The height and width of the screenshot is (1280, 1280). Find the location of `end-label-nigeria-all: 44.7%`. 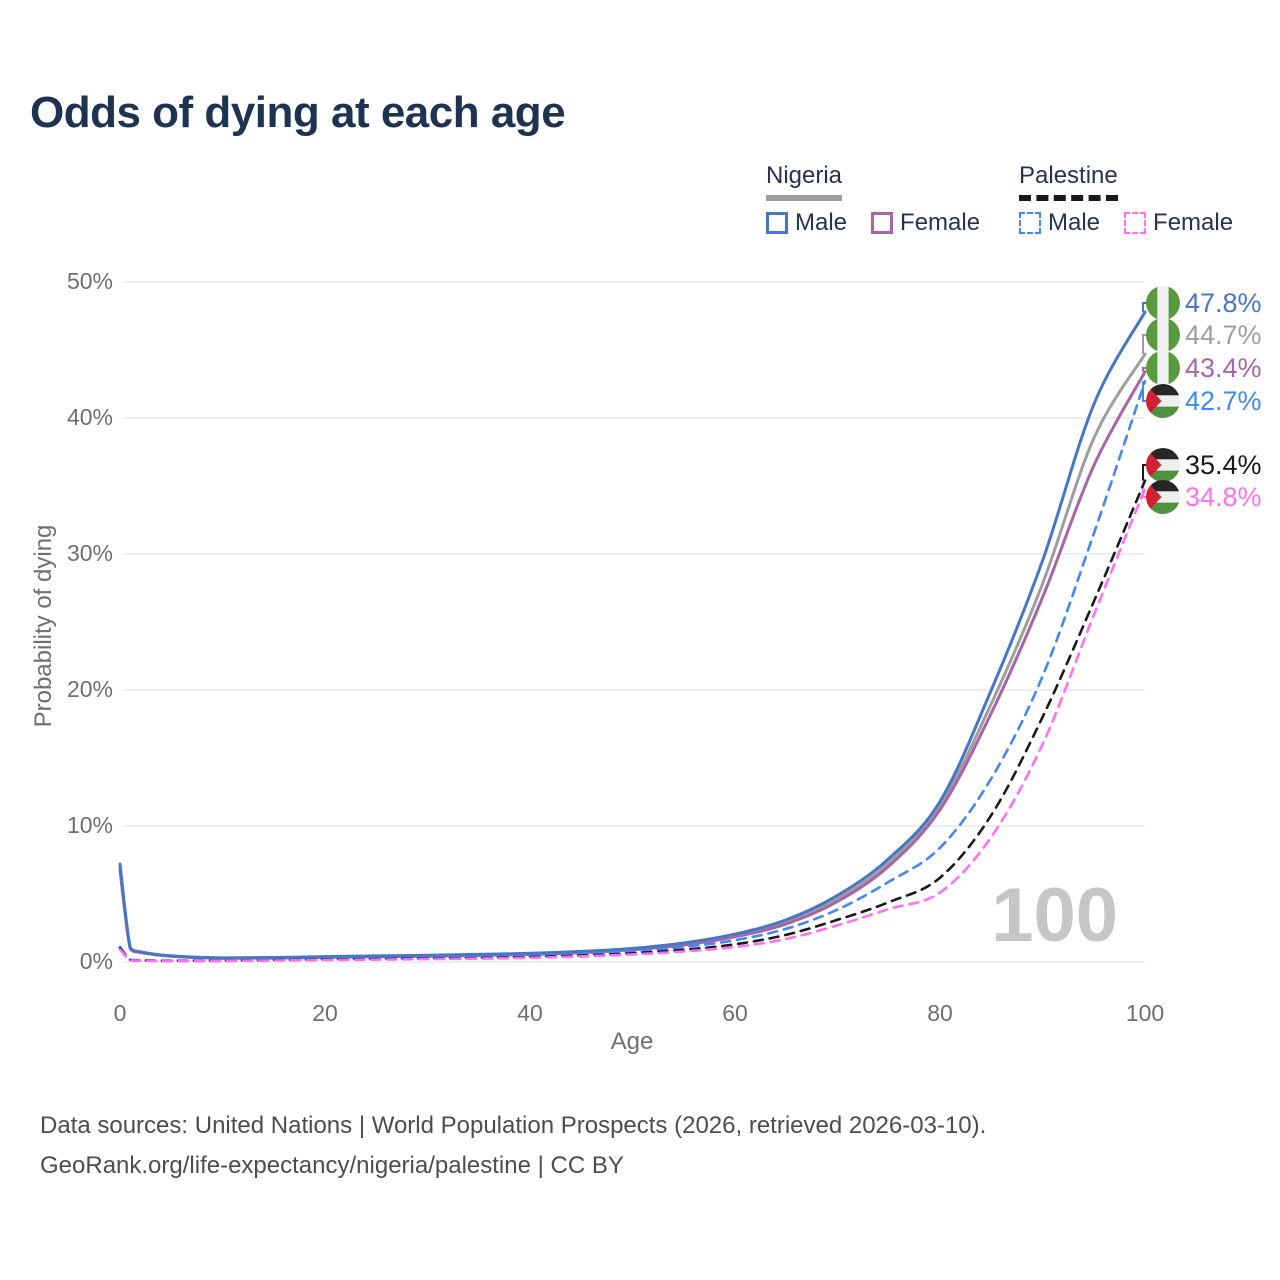

end-label-nigeria-all: 44.7% is located at coordinates (1204, 335).